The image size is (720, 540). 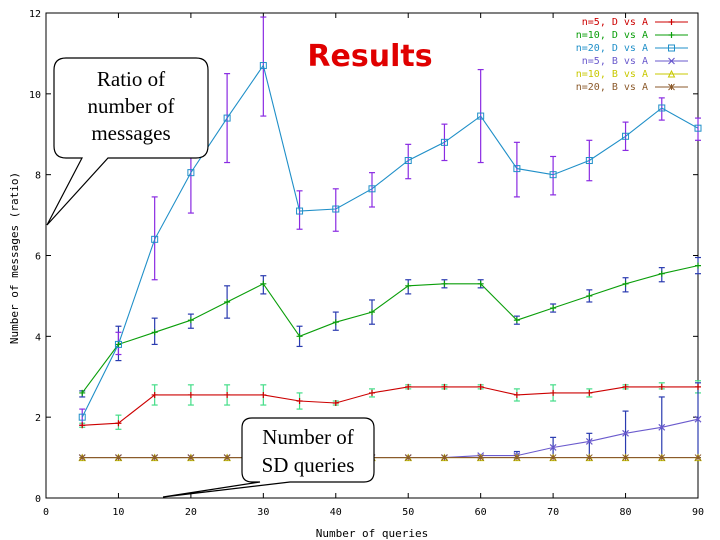 I want to click on legend-label-n-5-d-vs-a: n=5, D vs A, so click(x=615, y=22).